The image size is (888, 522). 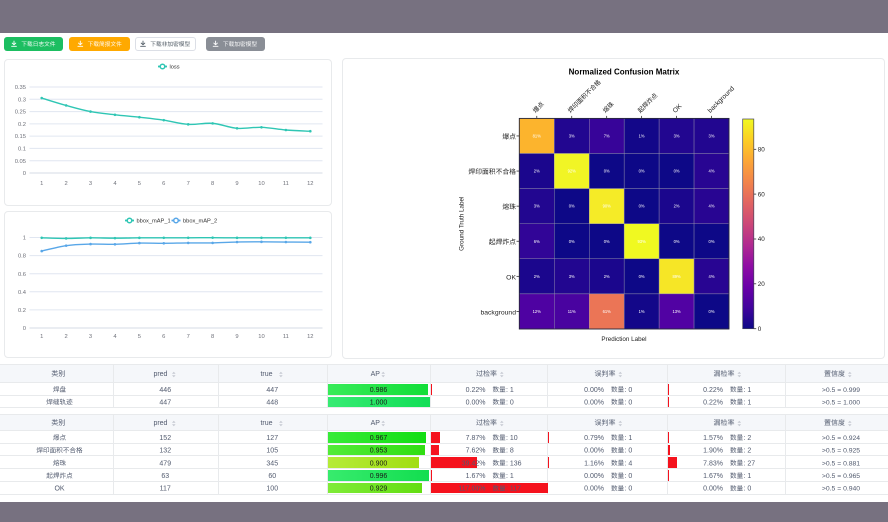 I want to click on svg-text: 0.929, so click(x=379, y=489).